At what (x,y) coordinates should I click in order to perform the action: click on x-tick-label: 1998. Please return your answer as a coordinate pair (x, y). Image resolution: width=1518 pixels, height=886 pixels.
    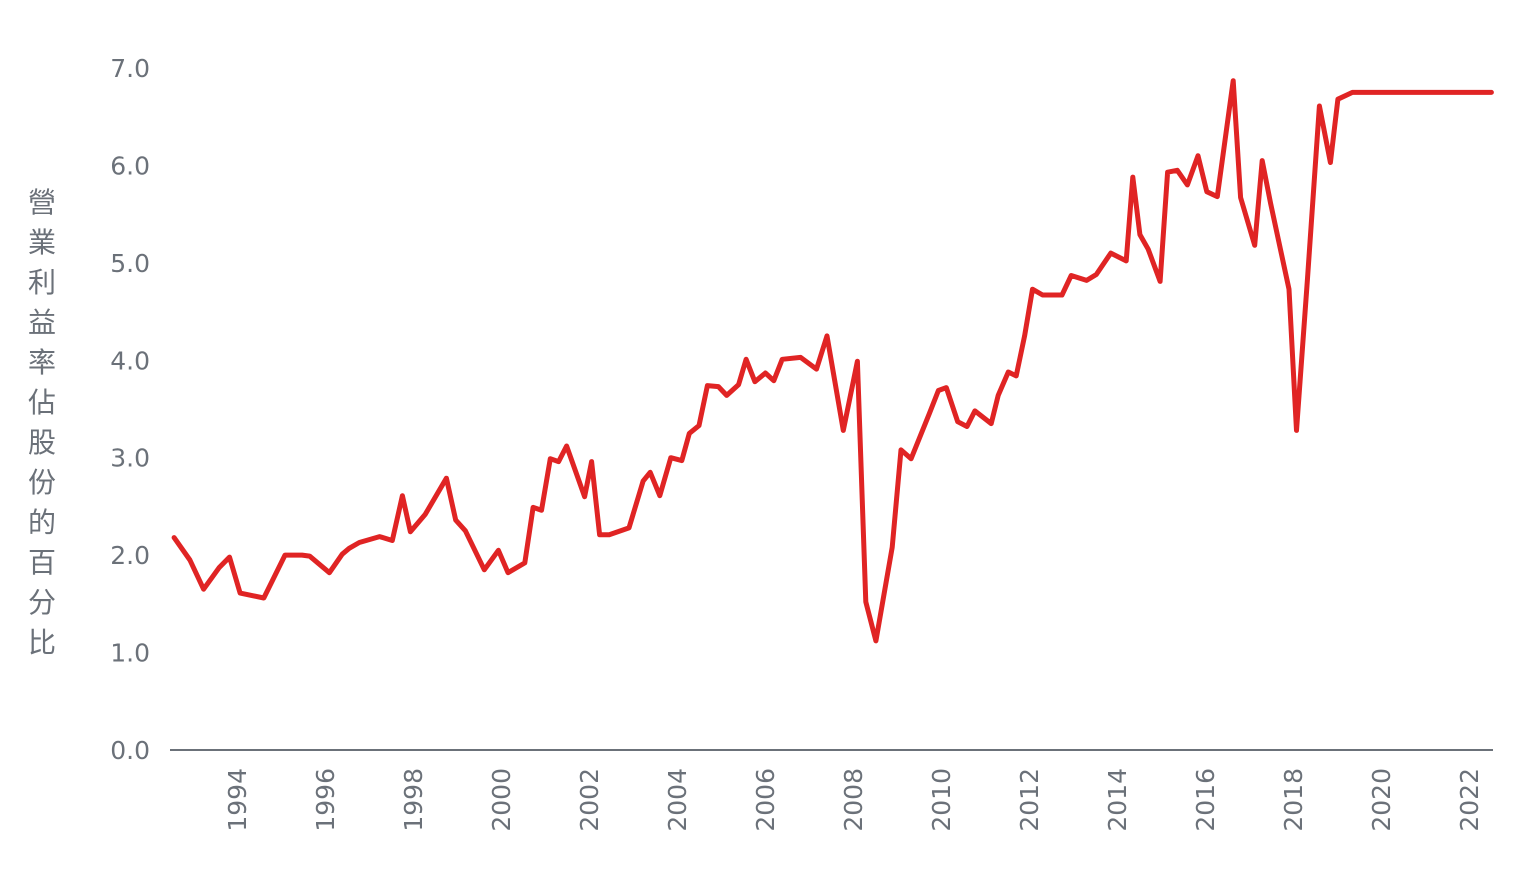
    Looking at the image, I should click on (413, 800).